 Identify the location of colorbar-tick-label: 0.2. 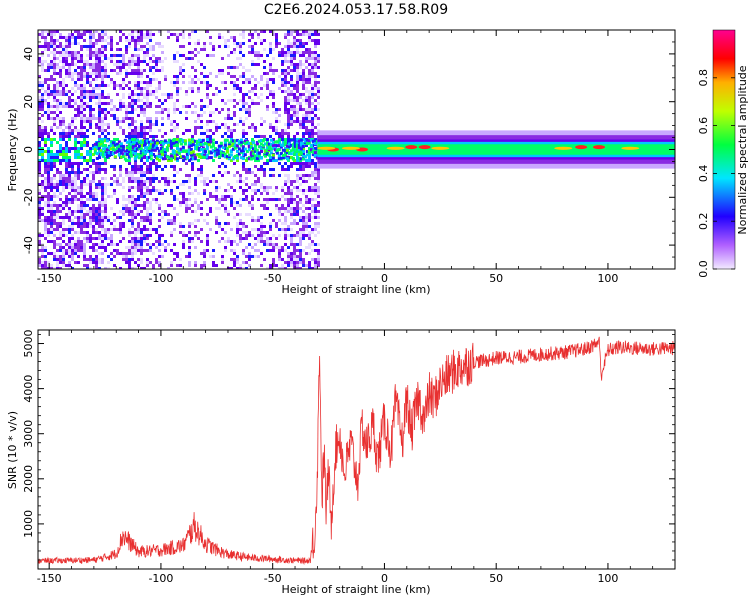
(703, 221).